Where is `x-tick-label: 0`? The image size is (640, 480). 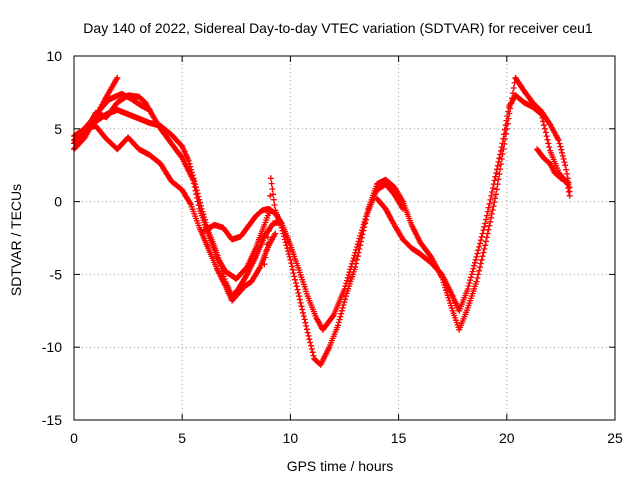
x-tick-label: 0 is located at coordinates (74, 438).